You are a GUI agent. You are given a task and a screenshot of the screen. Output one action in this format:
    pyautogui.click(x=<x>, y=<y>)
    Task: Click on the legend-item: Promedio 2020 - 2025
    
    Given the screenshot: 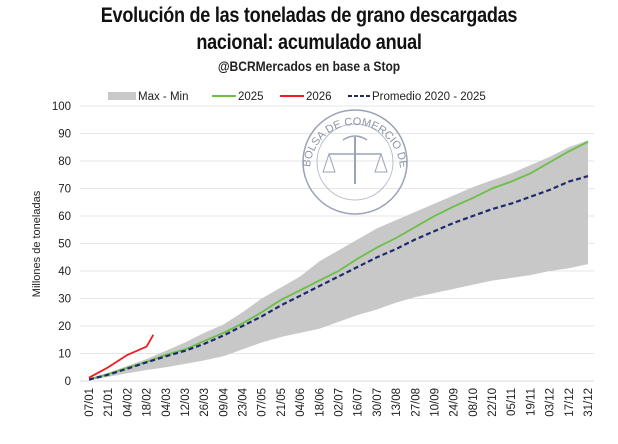 What is the action you would take?
    pyautogui.click(x=417, y=97)
    